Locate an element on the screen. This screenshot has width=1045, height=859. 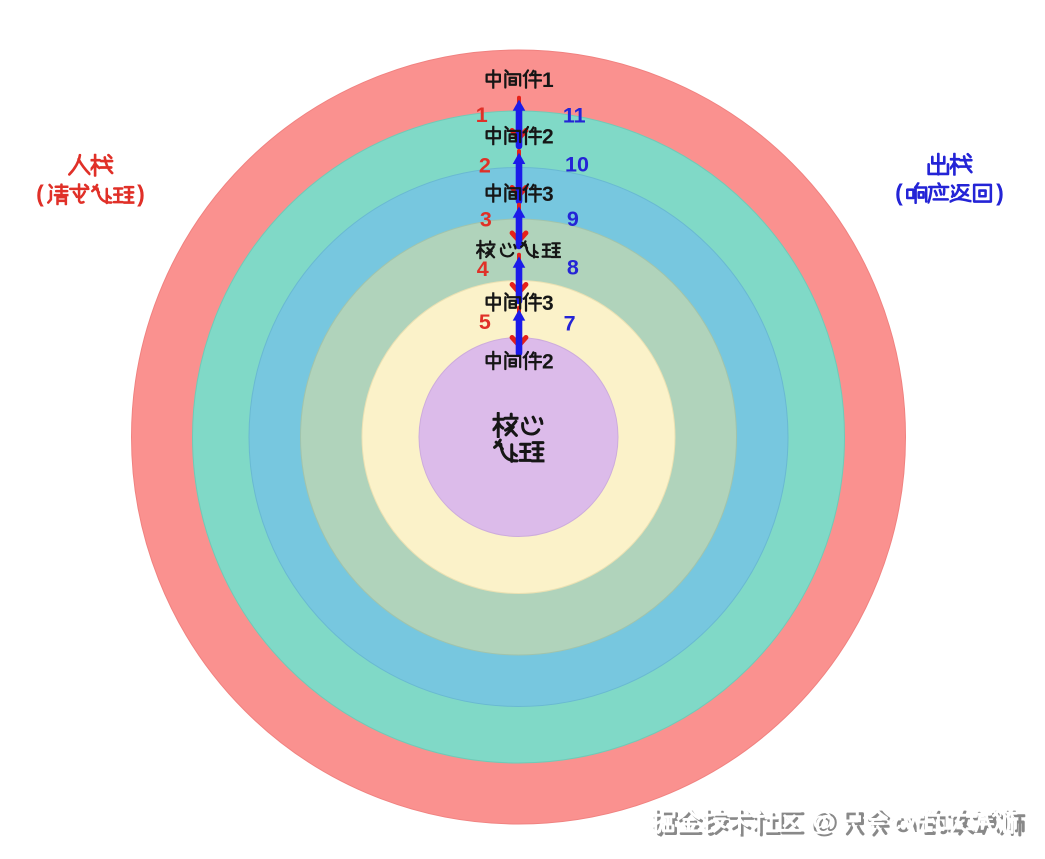
svg-text: 5 is located at coordinates (485, 322).